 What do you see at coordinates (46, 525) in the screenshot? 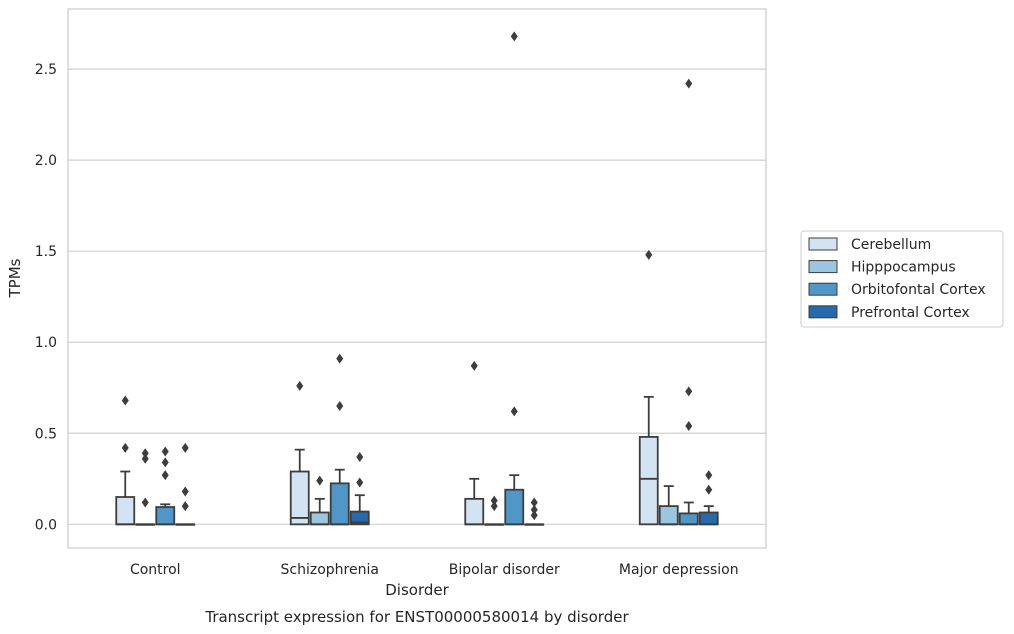
I see `y-tick-label: 0.0` at bounding box center [46, 525].